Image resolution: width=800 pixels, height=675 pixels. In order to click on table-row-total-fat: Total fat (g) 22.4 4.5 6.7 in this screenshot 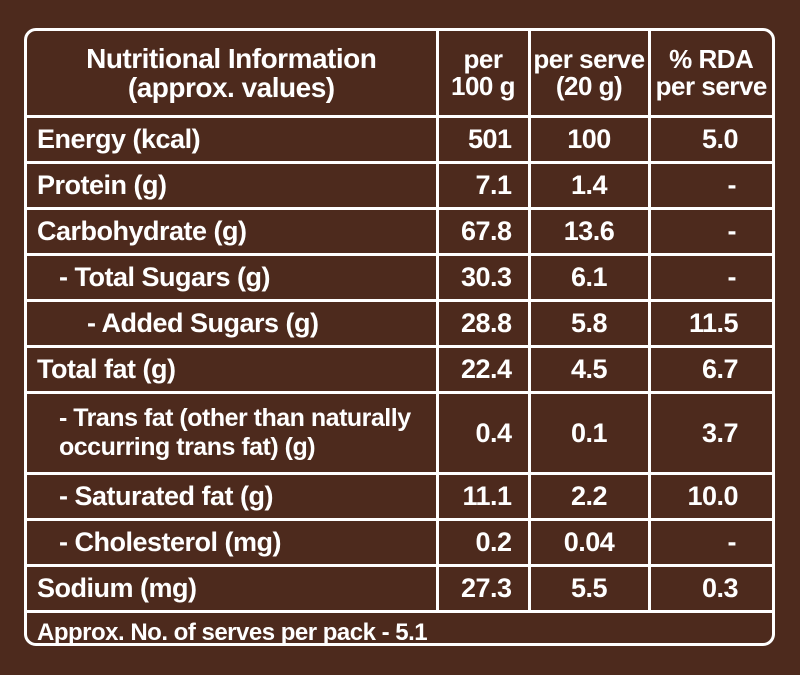, I will do `click(399, 369)`.